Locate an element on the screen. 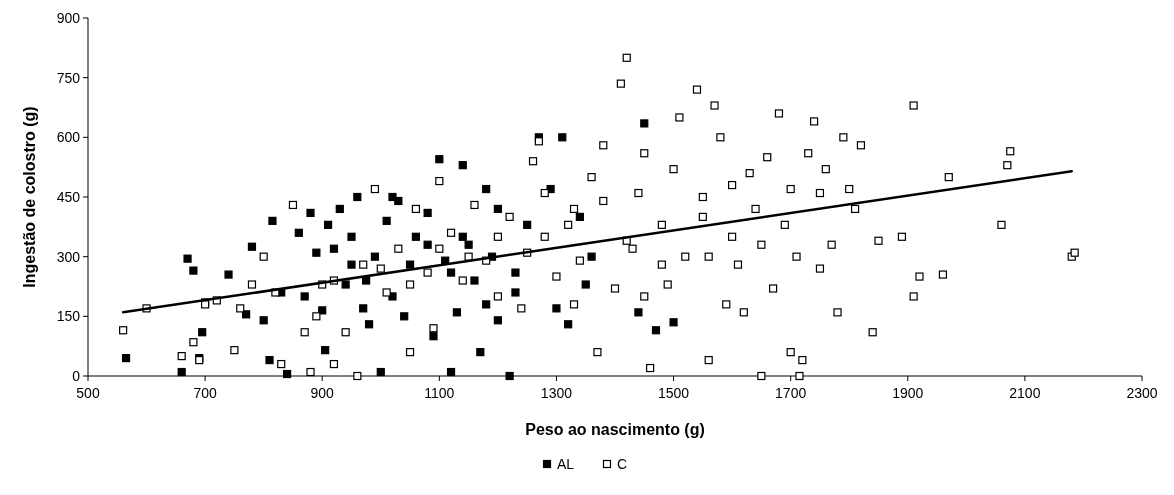  y-tick-label: 600 is located at coordinates (68, 137).